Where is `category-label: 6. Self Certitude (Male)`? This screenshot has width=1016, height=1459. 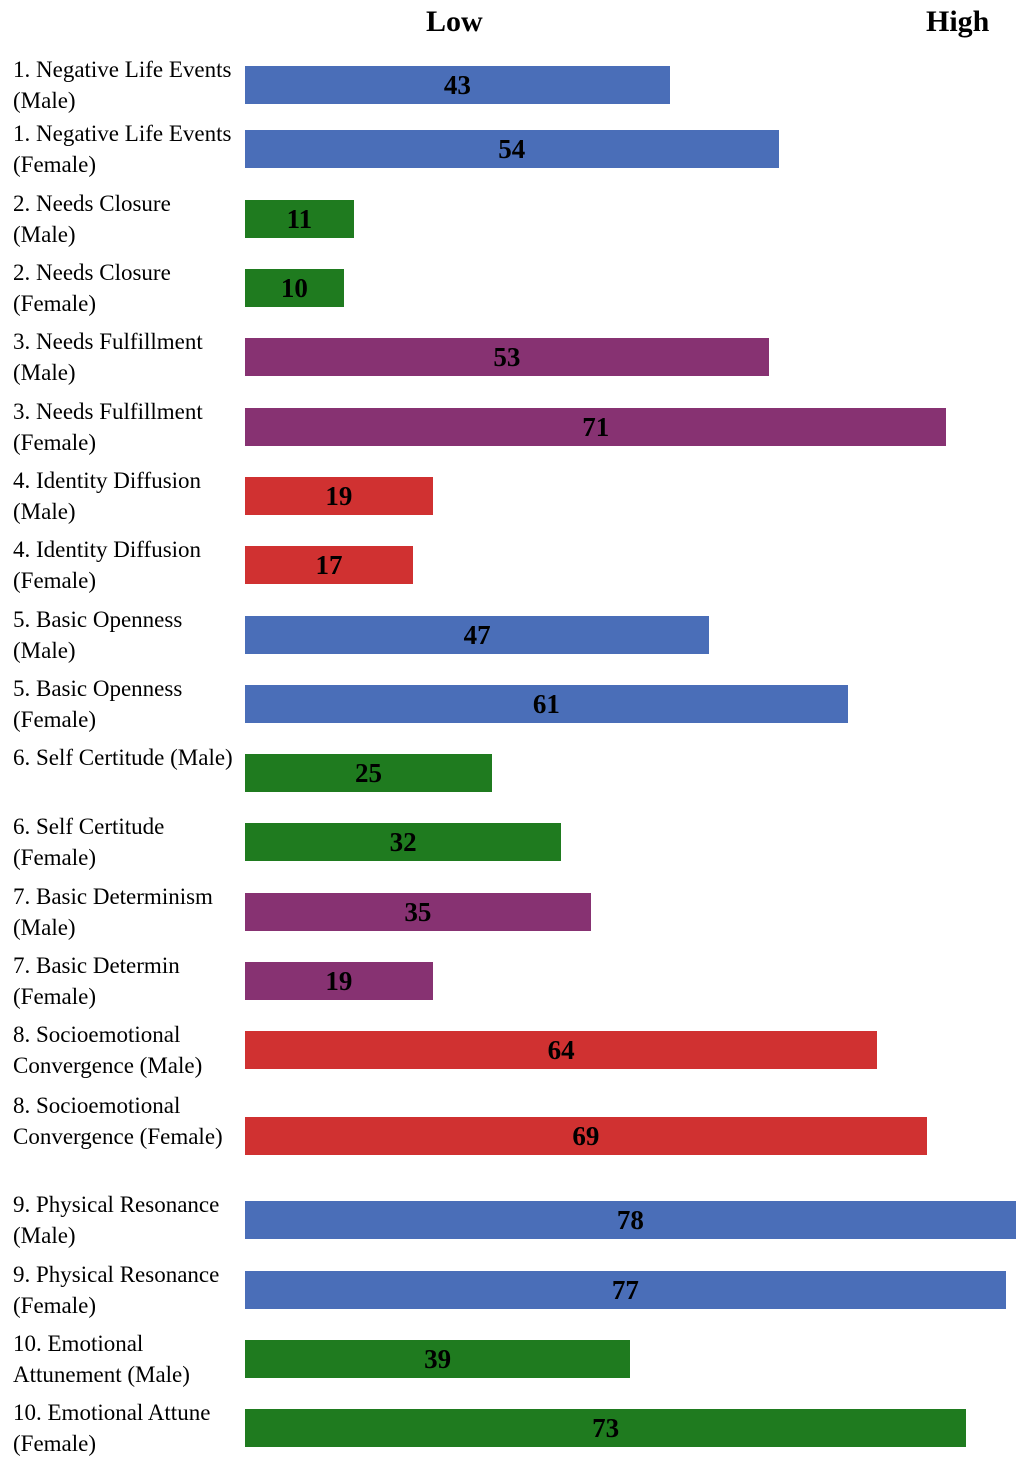
category-label: 6. Self Certitude (Male) is located at coordinates (123, 757).